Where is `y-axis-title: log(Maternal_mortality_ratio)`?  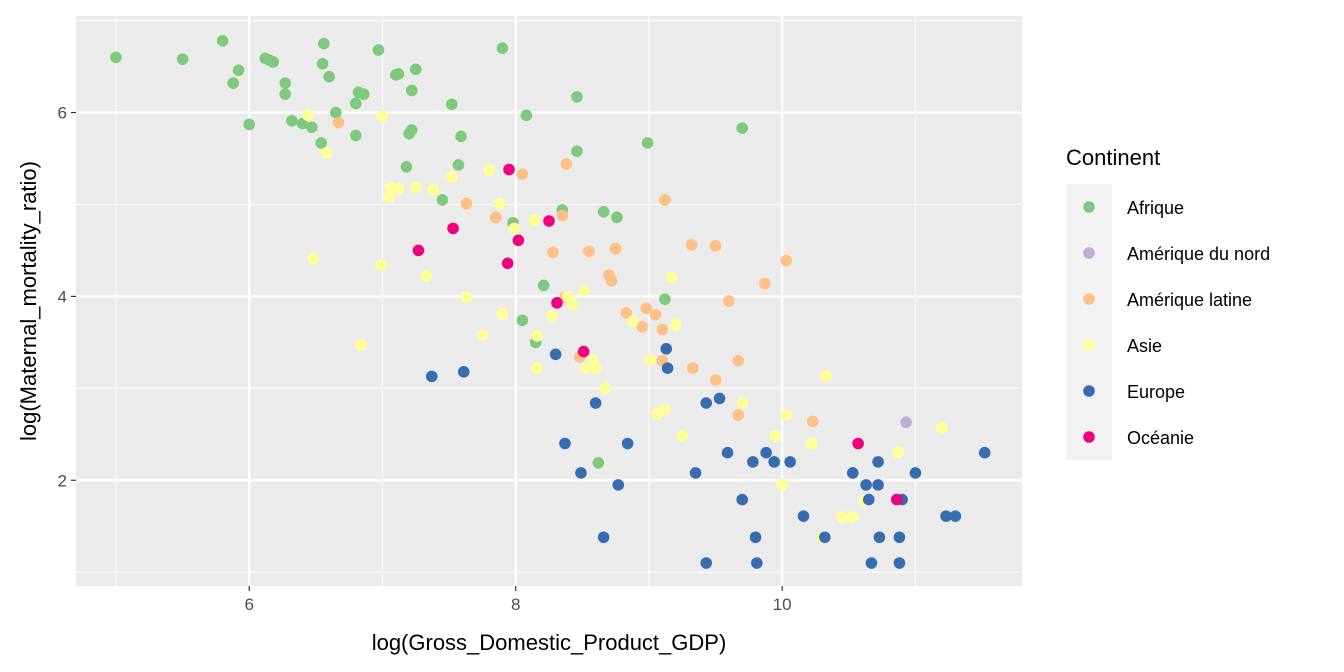 y-axis-title: log(Maternal_mortality_ratio) is located at coordinates (28, 301).